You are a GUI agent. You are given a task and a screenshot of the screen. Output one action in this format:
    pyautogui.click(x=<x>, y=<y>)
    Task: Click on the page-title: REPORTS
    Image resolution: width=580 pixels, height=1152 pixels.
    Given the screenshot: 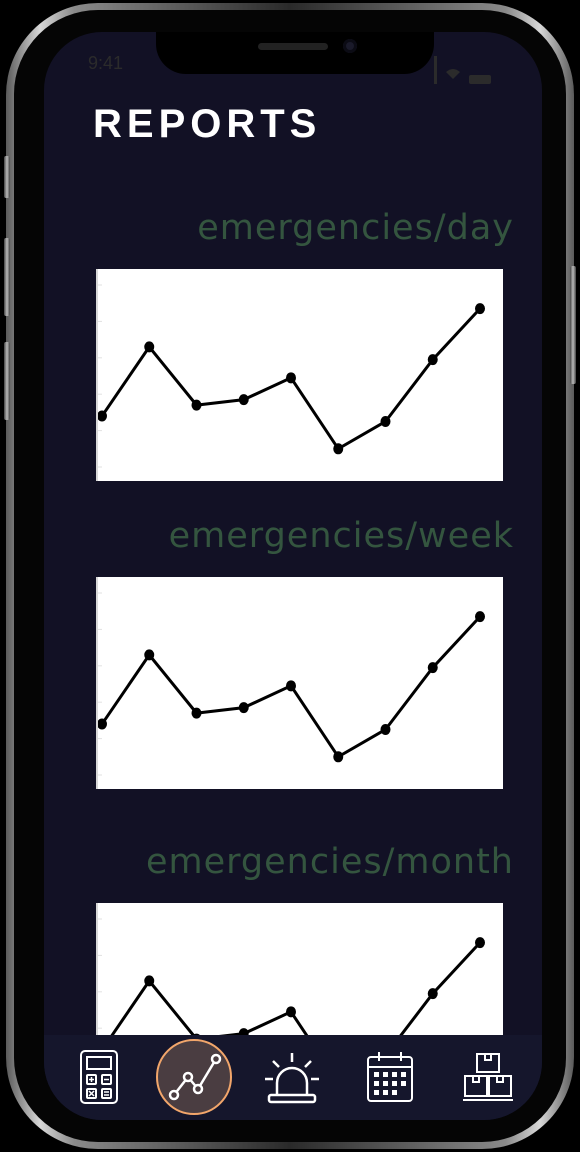 What is the action you would take?
    pyautogui.click(x=207, y=124)
    